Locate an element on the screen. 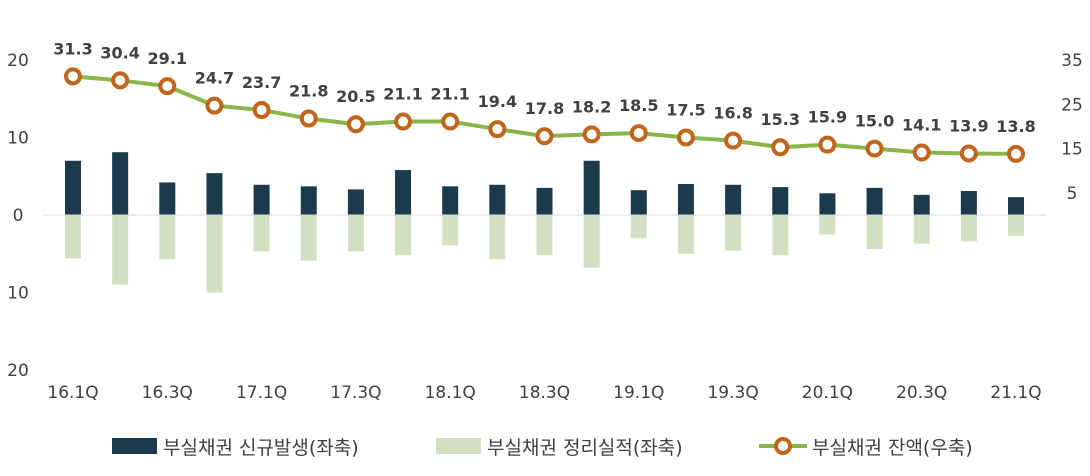 The height and width of the screenshot is (476, 1090). x-tick-18.3Q: 18.3Q is located at coordinates (544, 393).